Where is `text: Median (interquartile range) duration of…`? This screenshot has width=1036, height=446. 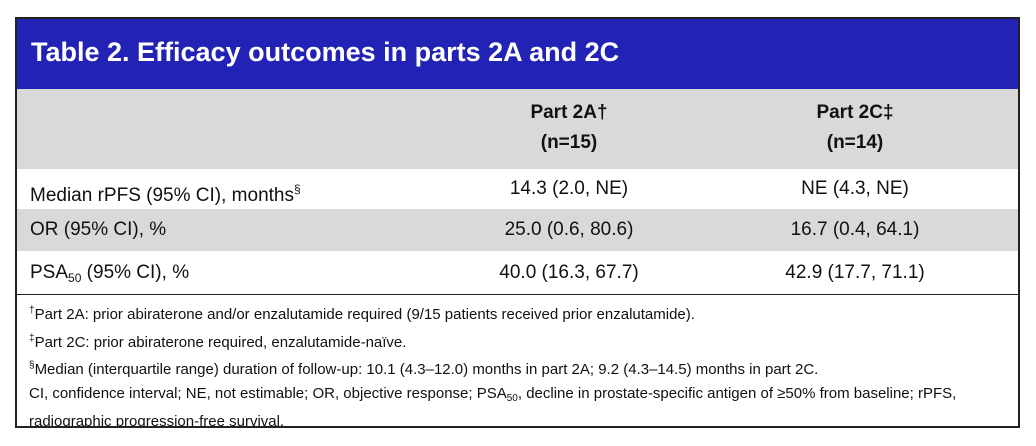 text: Median (interquartile range) duration of… is located at coordinates (426, 369).